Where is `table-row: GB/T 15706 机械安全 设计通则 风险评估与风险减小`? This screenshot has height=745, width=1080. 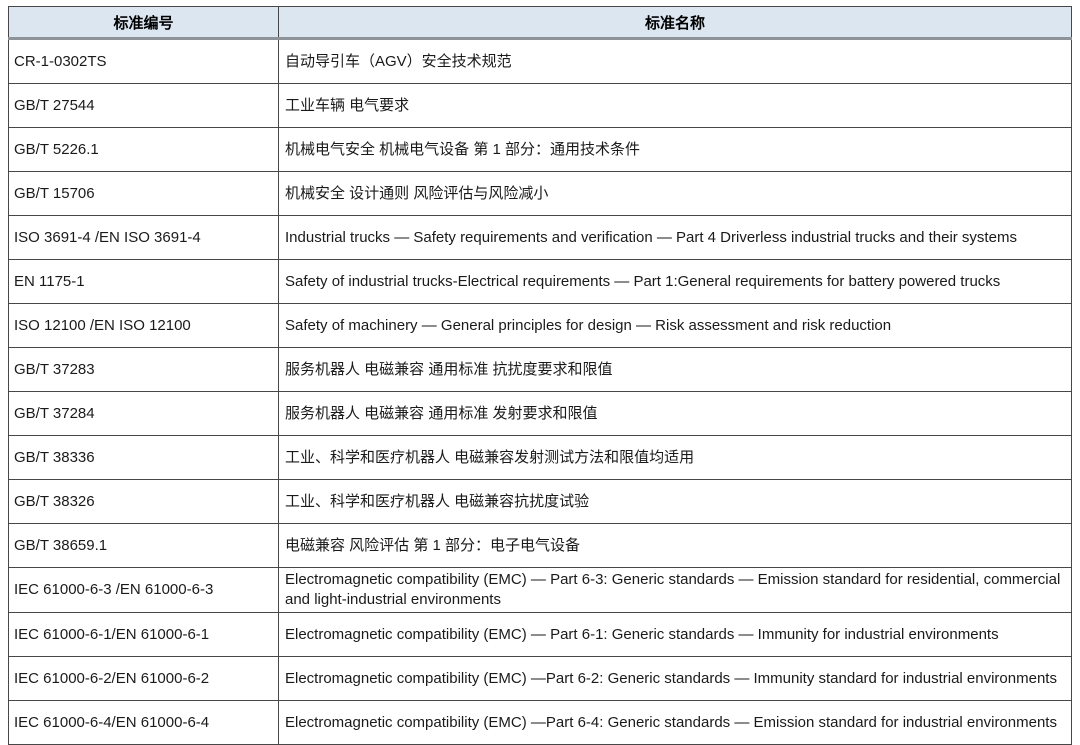
table-row: GB/T 15706 机械安全 设计通则 风险评估与风险减小 is located at coordinates (540, 193).